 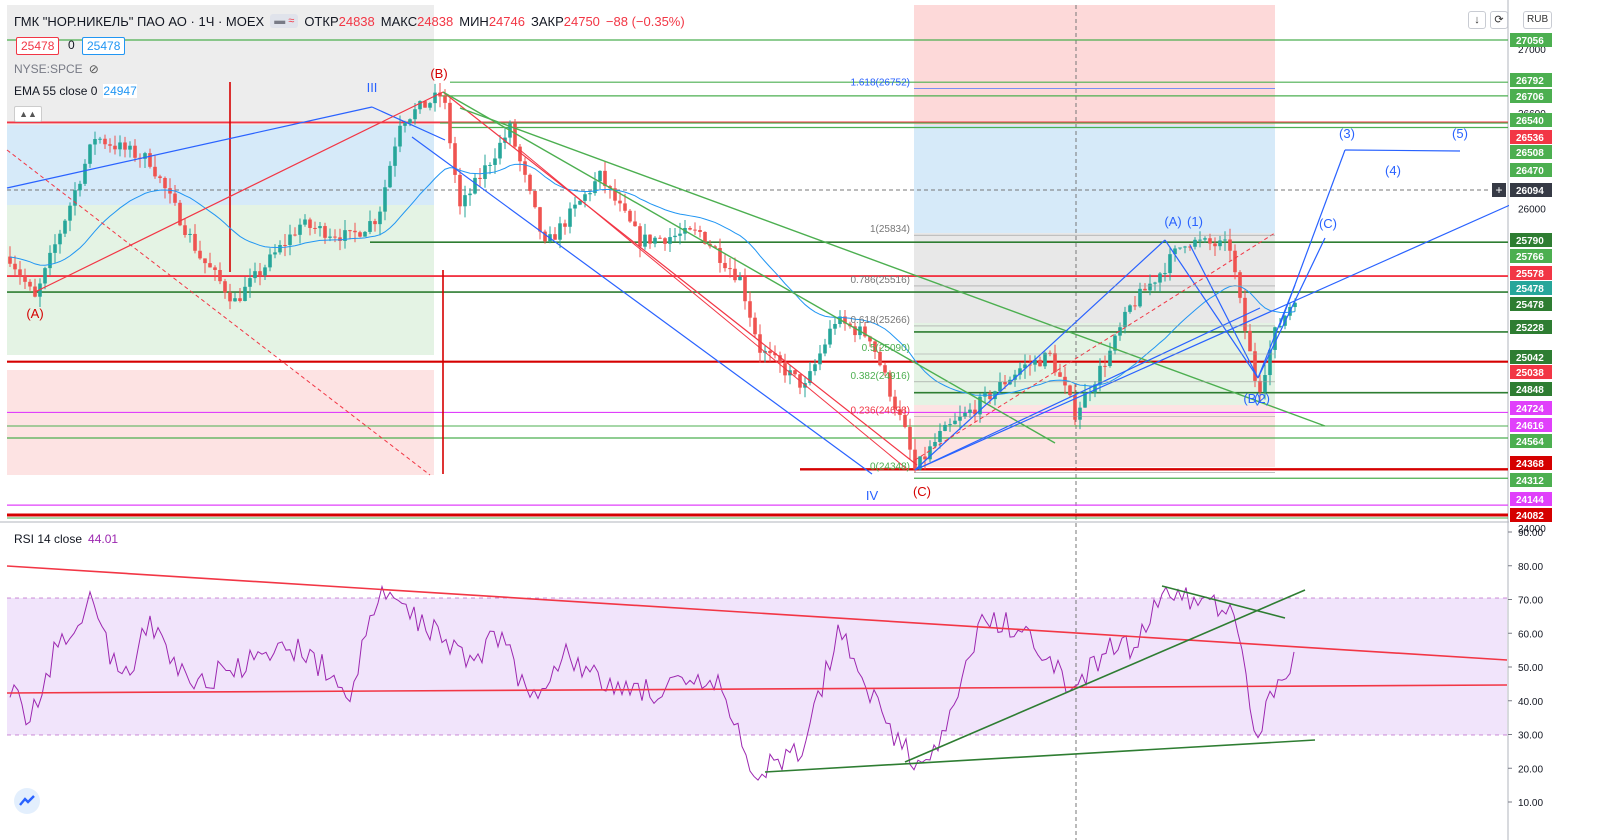 What do you see at coordinates (1530, 702) in the screenshot?
I see `rsi-axis-tick: 40.00` at bounding box center [1530, 702].